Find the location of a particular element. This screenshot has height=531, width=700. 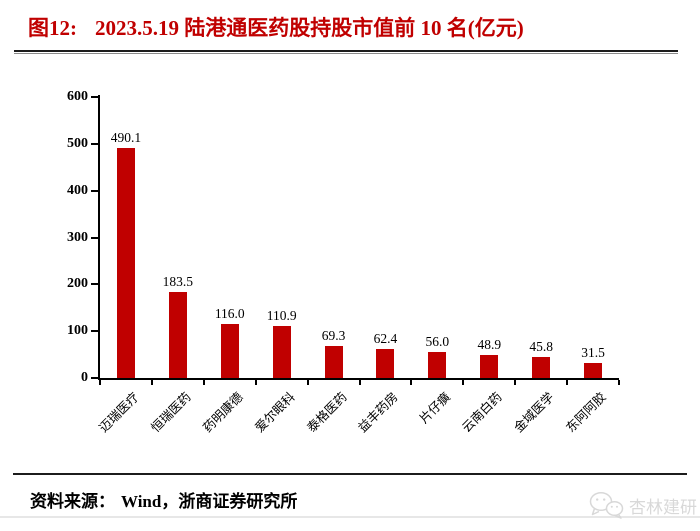

category-label-text: 云南白药 is located at coordinates (482, 412).